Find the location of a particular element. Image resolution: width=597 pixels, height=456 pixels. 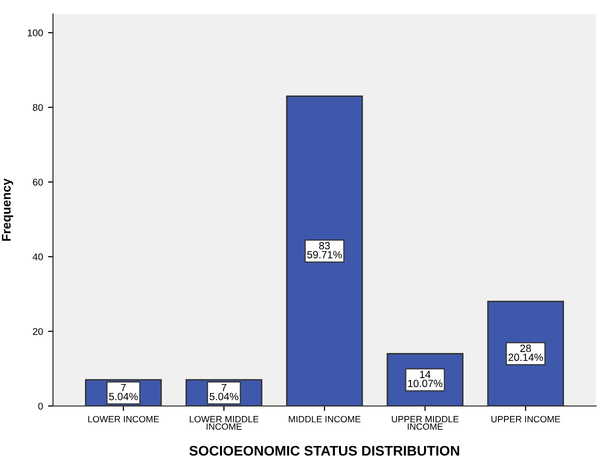

data-label: 28 20.14% is located at coordinates (525, 353).